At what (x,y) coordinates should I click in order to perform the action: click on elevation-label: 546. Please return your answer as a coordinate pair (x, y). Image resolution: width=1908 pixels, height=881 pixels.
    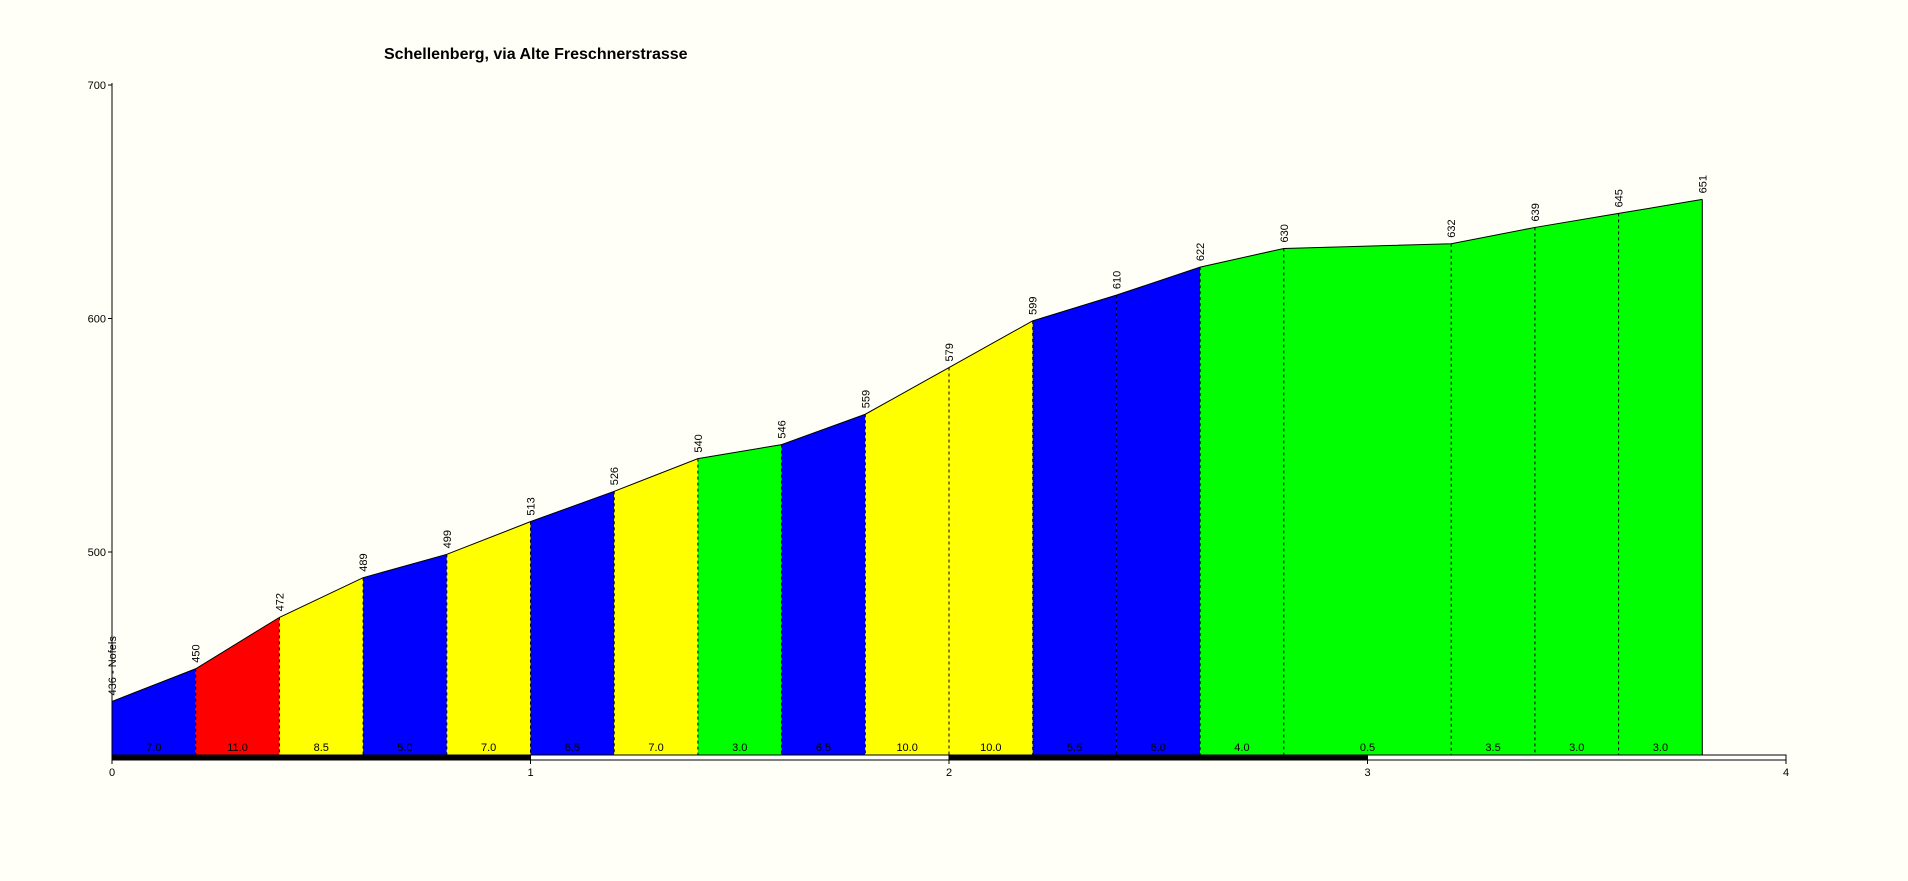
    Looking at the image, I should click on (783, 429).